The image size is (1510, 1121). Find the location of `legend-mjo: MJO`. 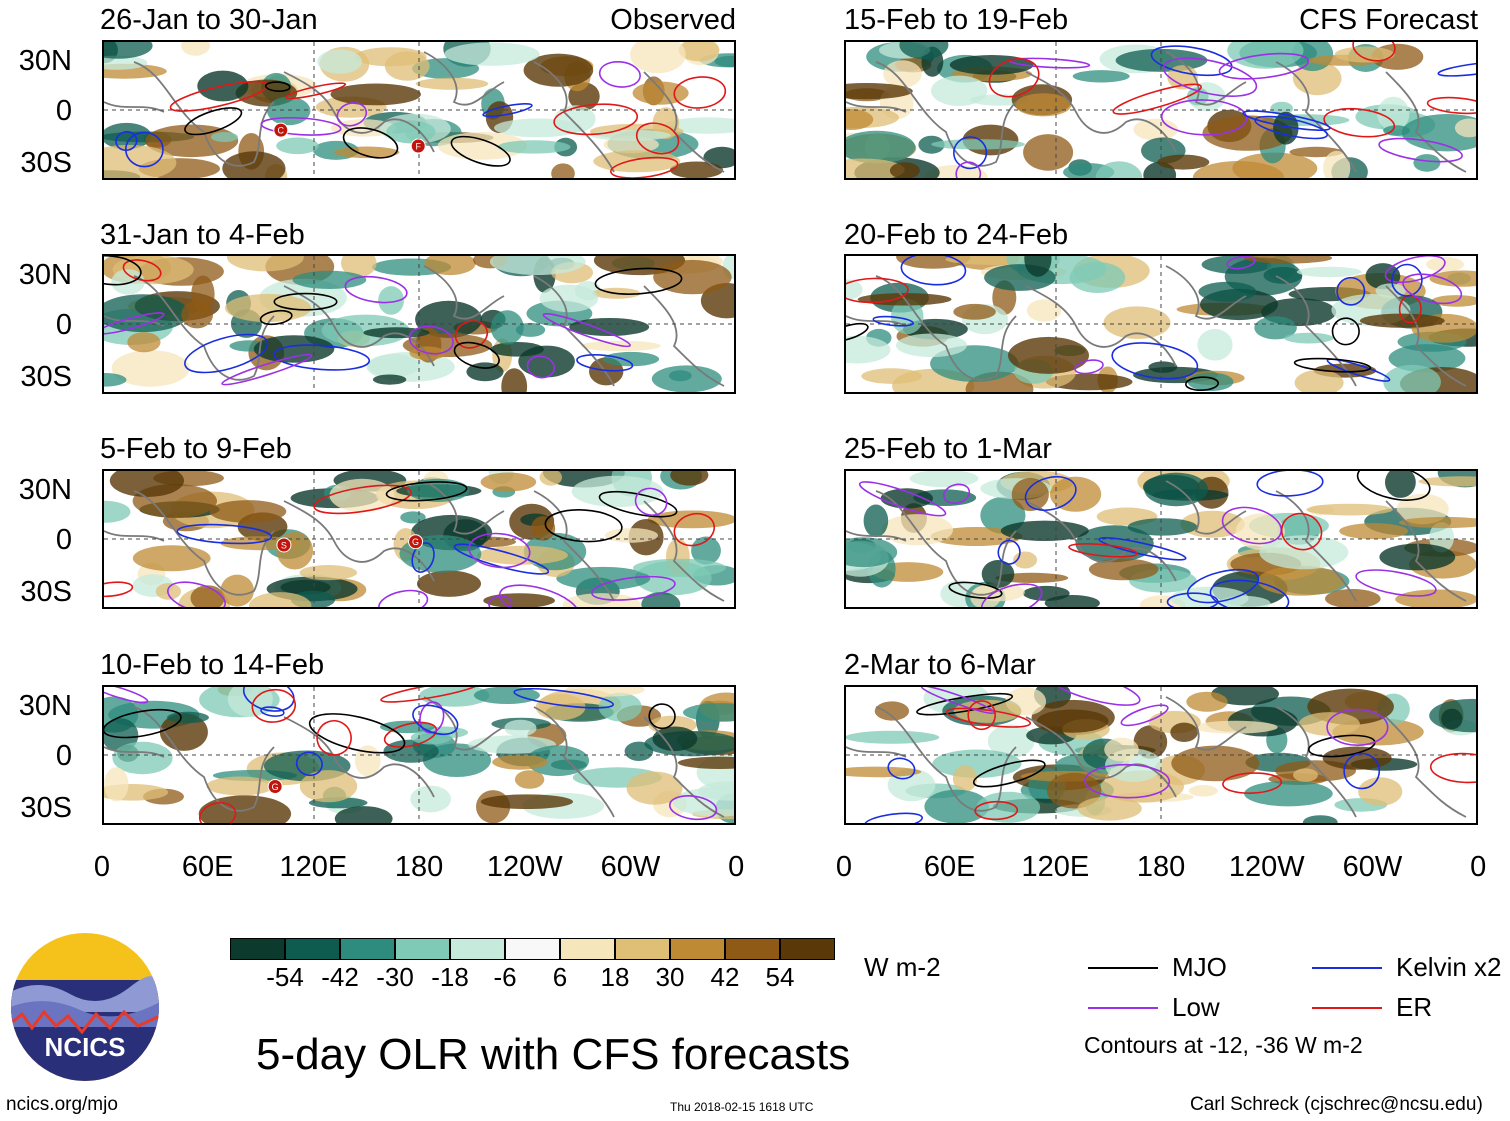

legend-mjo: MJO is located at coordinates (1157, 967).